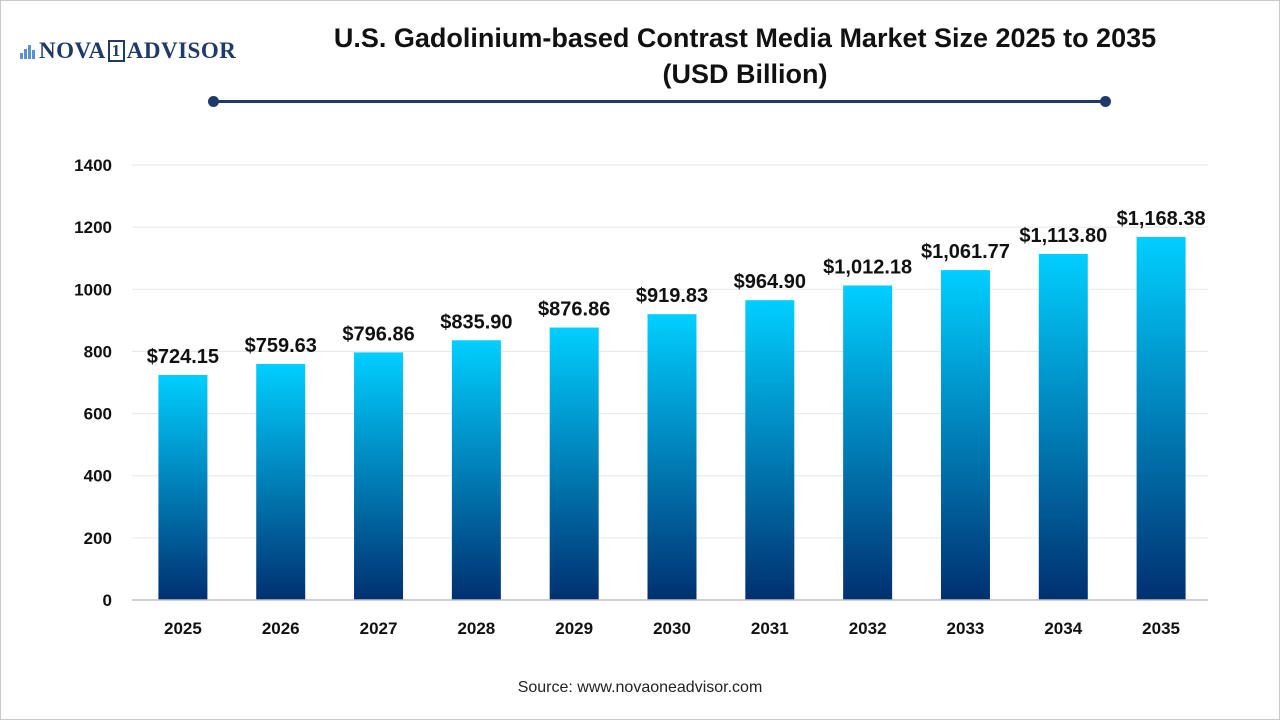 This screenshot has height=720, width=1280. I want to click on x-tick-label: 2029, so click(574, 628).